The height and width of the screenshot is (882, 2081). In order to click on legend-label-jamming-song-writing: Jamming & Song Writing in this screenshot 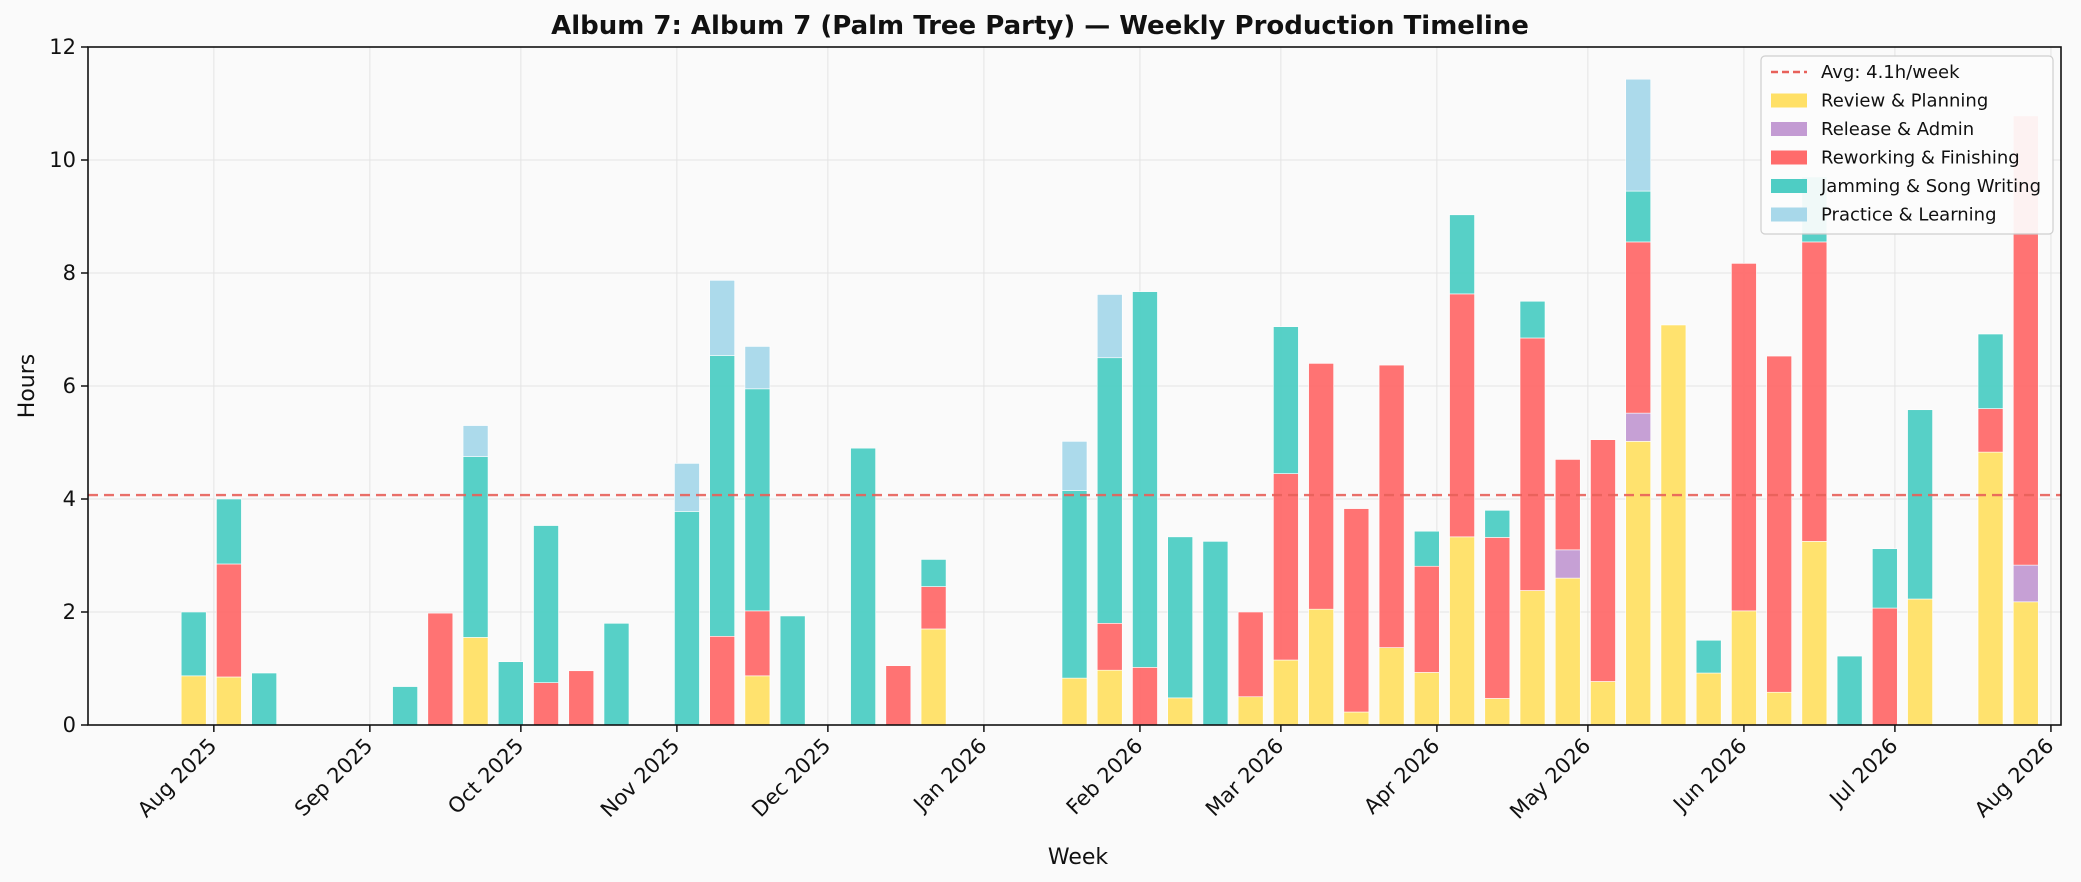, I will do `click(1930, 186)`.